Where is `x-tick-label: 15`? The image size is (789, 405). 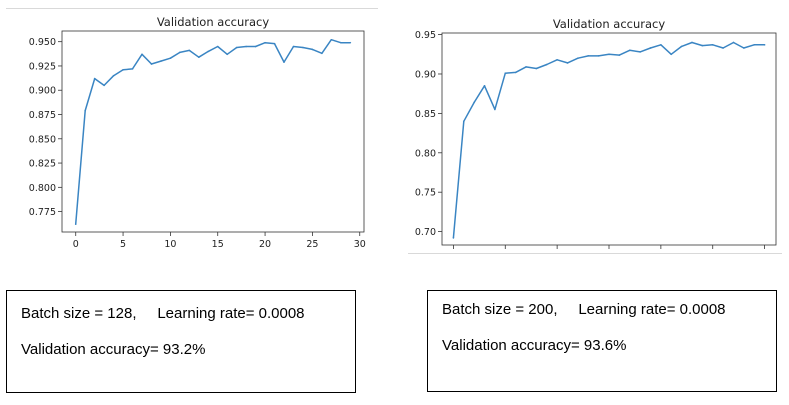 x-tick-label: 15 is located at coordinates (218, 243).